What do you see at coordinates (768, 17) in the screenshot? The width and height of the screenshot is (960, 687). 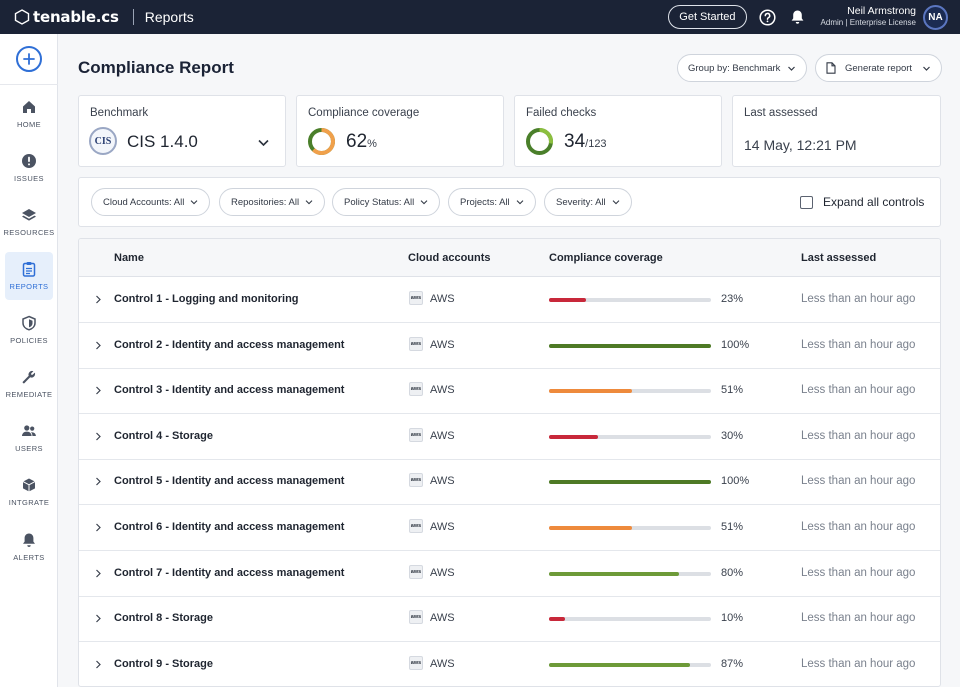 I see `help-icon` at bounding box center [768, 17].